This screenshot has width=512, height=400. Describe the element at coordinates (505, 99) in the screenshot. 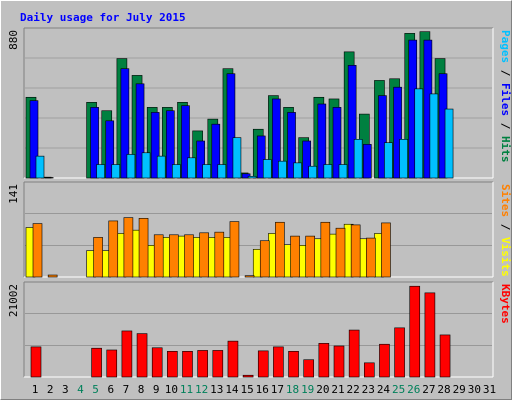

I see `axis-label-files: Files` at that location.